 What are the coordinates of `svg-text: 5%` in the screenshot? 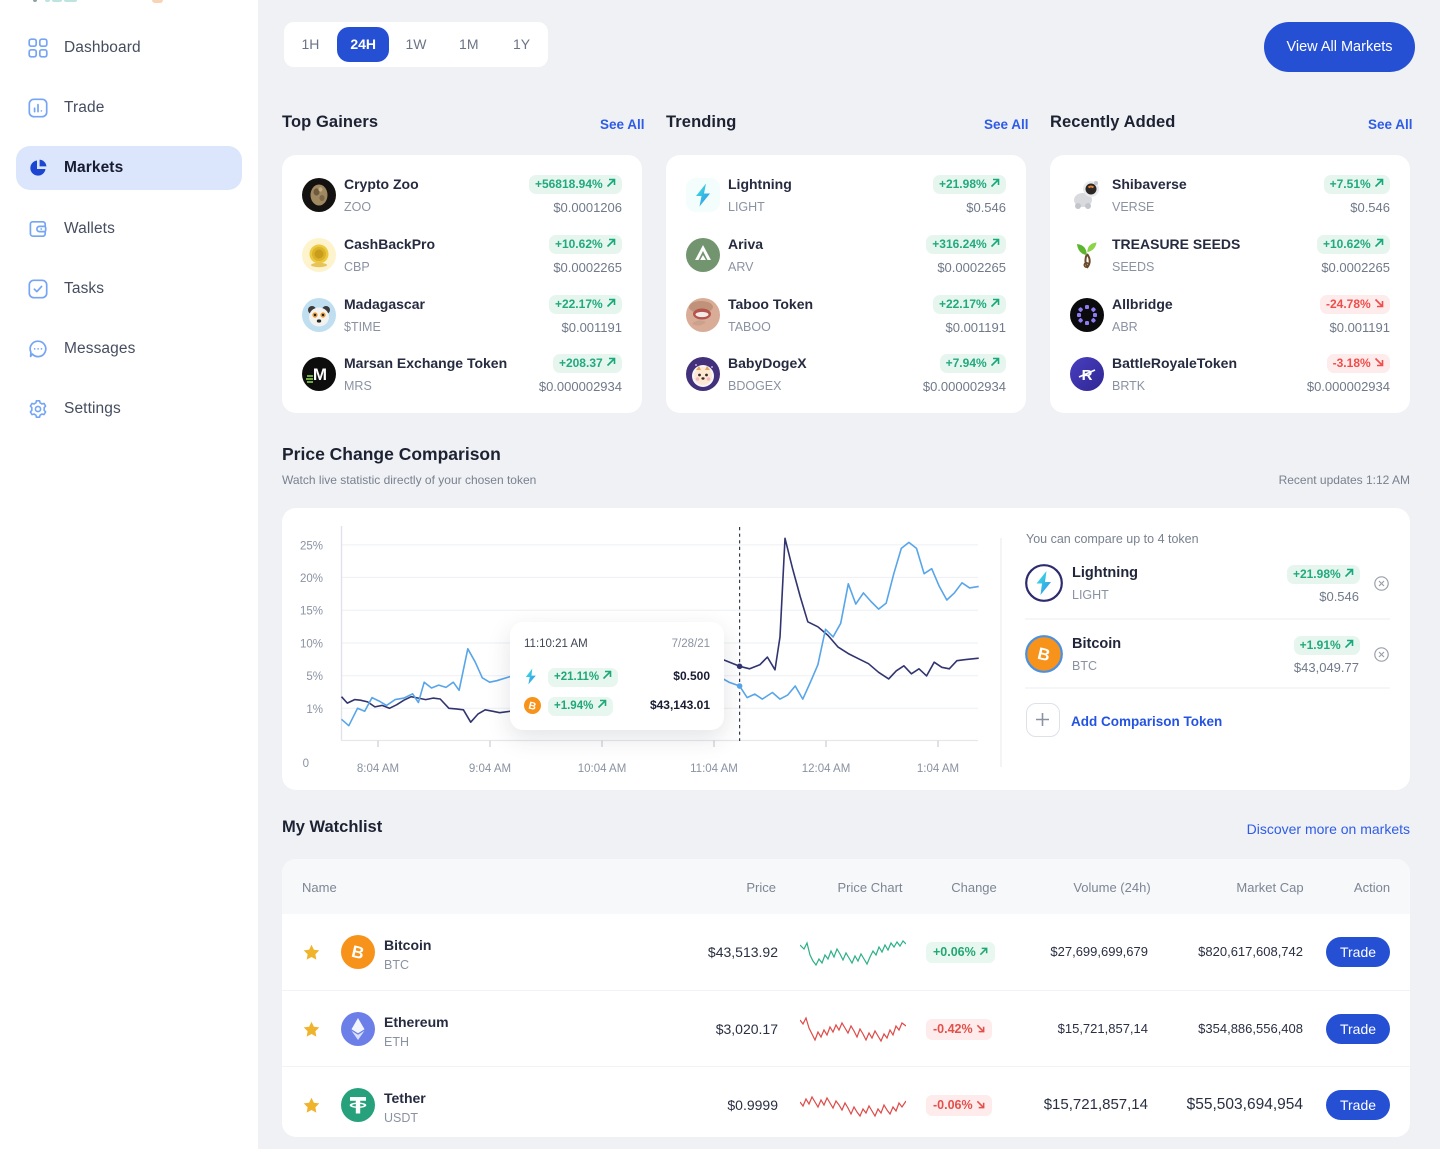 It's located at (314, 677).